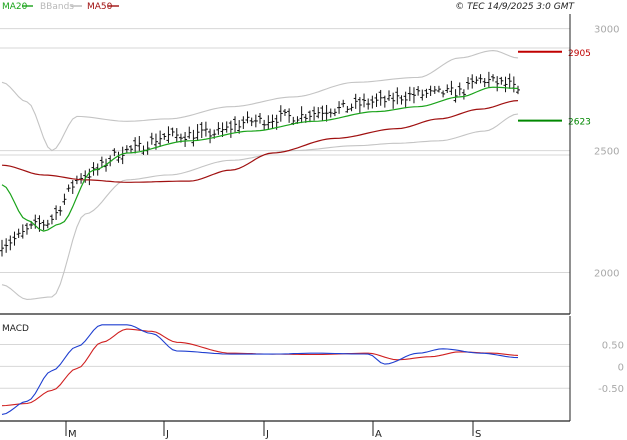 Image resolution: width=627 pixels, height=440 pixels. What do you see at coordinates (478, 434) in the screenshot?
I see `x-tick-label: S` at bounding box center [478, 434].